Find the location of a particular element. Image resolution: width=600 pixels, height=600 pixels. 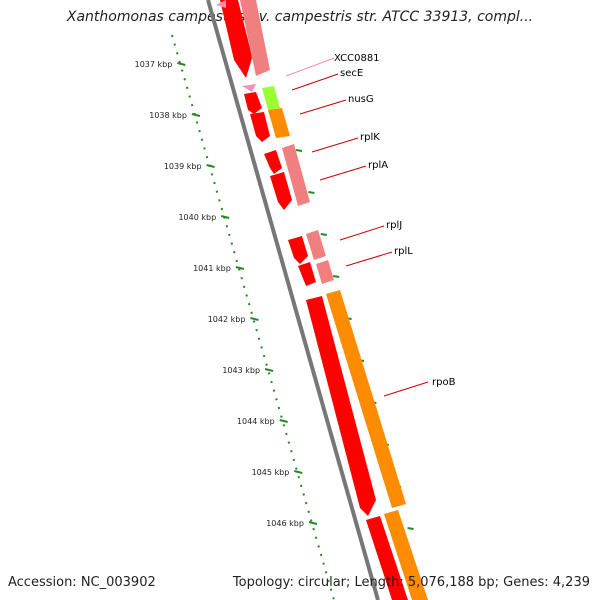

feature-top-light is located at coordinates (255, 38).